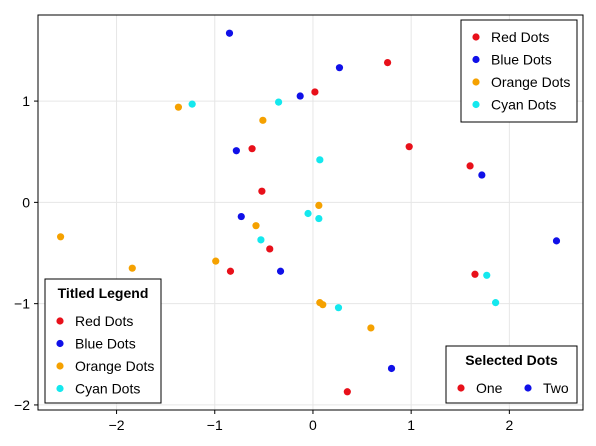 Image resolution: width=596 pixels, height=446 pixels. Describe the element at coordinates (26, 202) in the screenshot. I see `y-tick-label: 0` at that location.